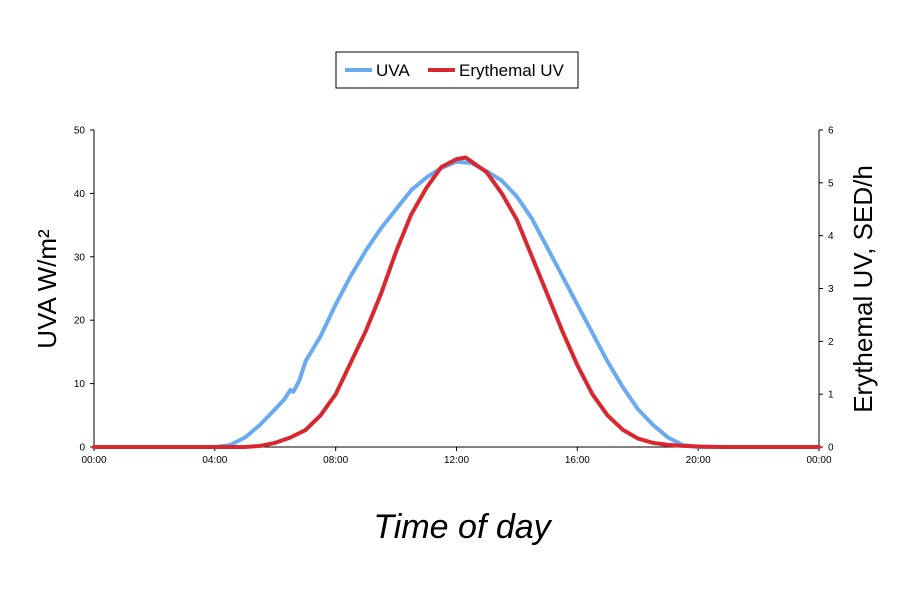 The height and width of the screenshot is (593, 900). I want to click on y-tick-label: 0, so click(82, 448).